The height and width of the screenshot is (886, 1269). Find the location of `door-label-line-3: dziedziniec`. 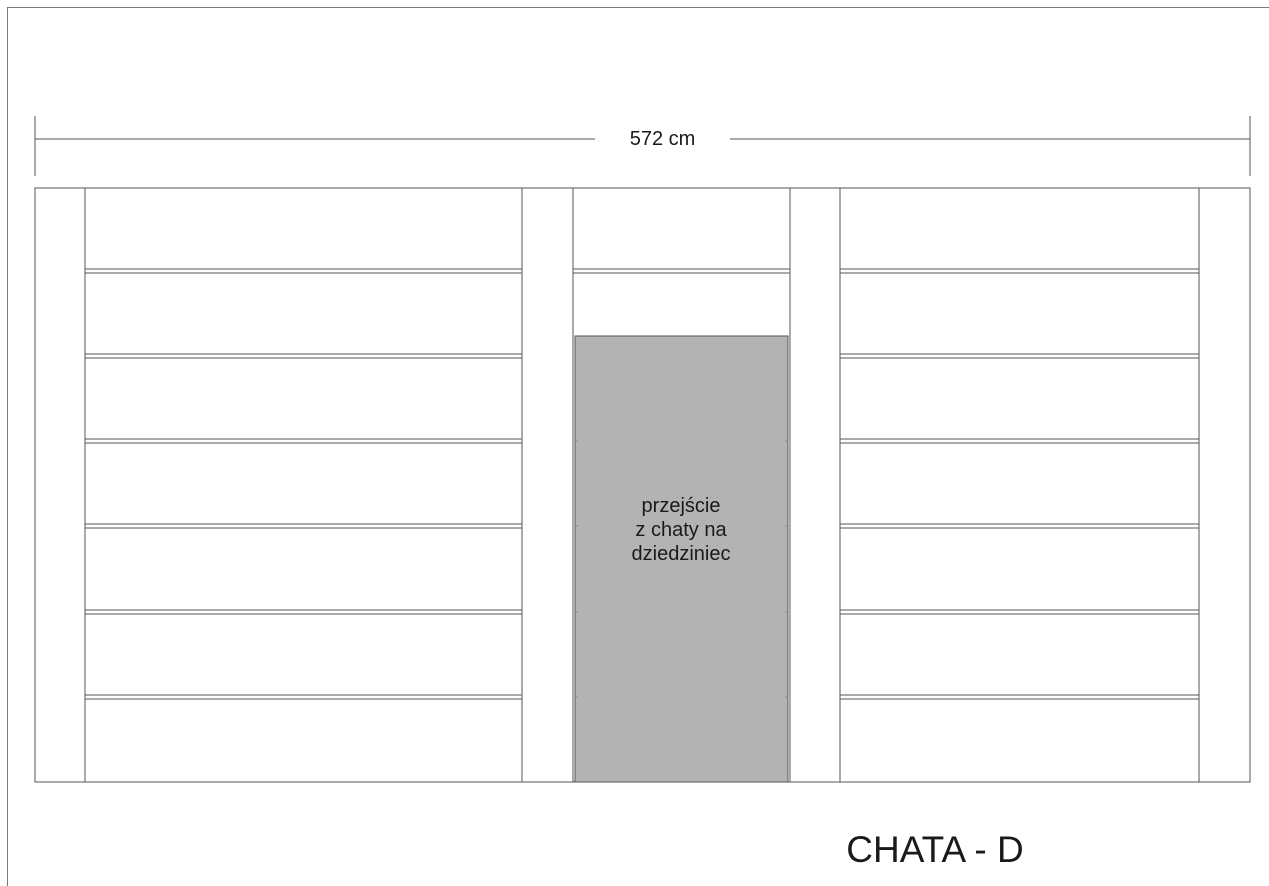

door-label-line-3: dziedziniec is located at coordinates (681, 554).